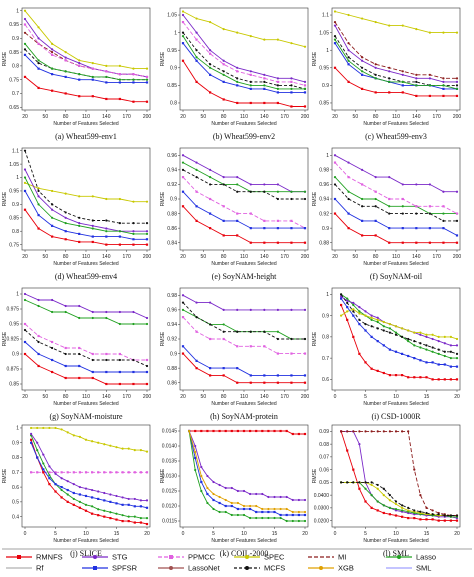  I want to click on y-tick-label: 0.86, so click(172, 383).